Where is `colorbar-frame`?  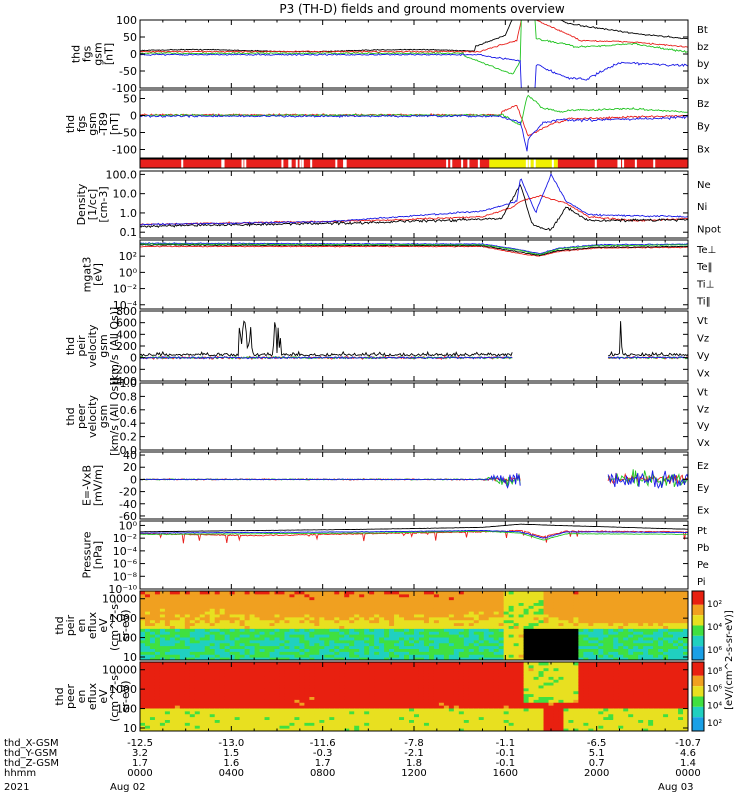
colorbar-frame is located at coordinates (698, 625).